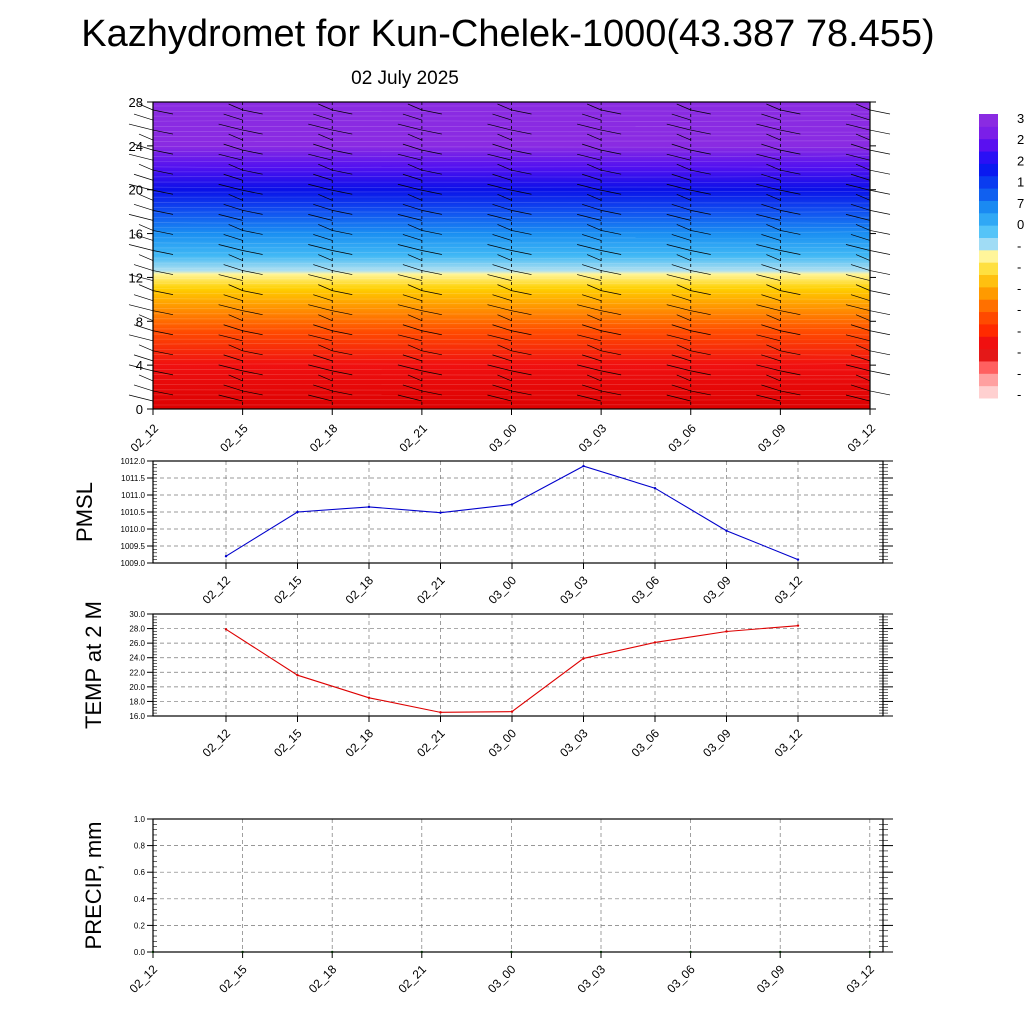 The image size is (1024, 1029). I want to click on y-tick-label: 22.0, so click(137, 672).